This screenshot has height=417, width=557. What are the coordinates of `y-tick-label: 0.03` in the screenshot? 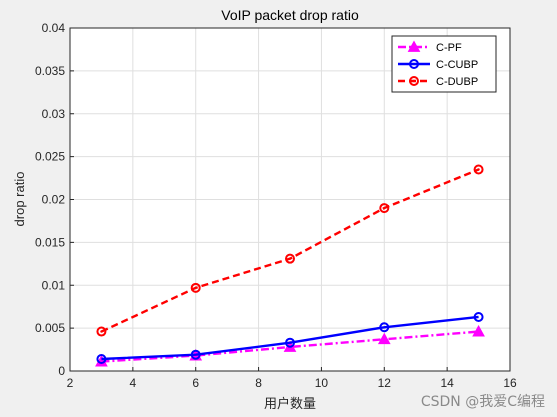 It's located at (54, 114).